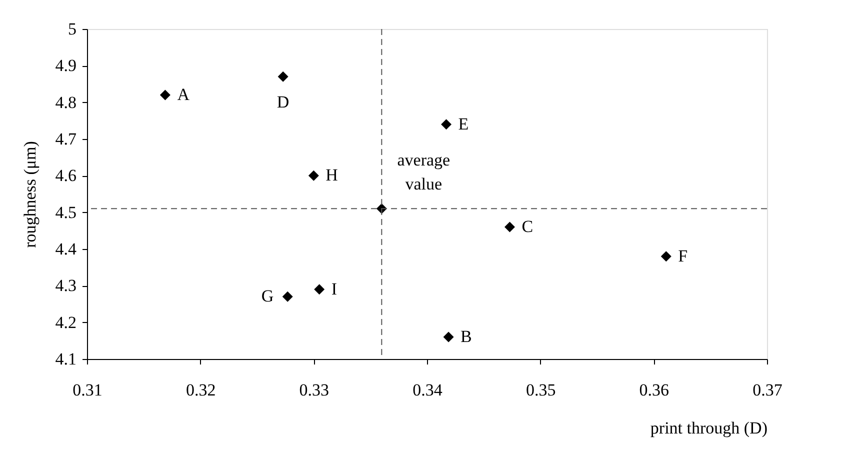 The height and width of the screenshot is (474, 863). What do you see at coordinates (332, 175) in the screenshot?
I see `annotation: H` at bounding box center [332, 175].